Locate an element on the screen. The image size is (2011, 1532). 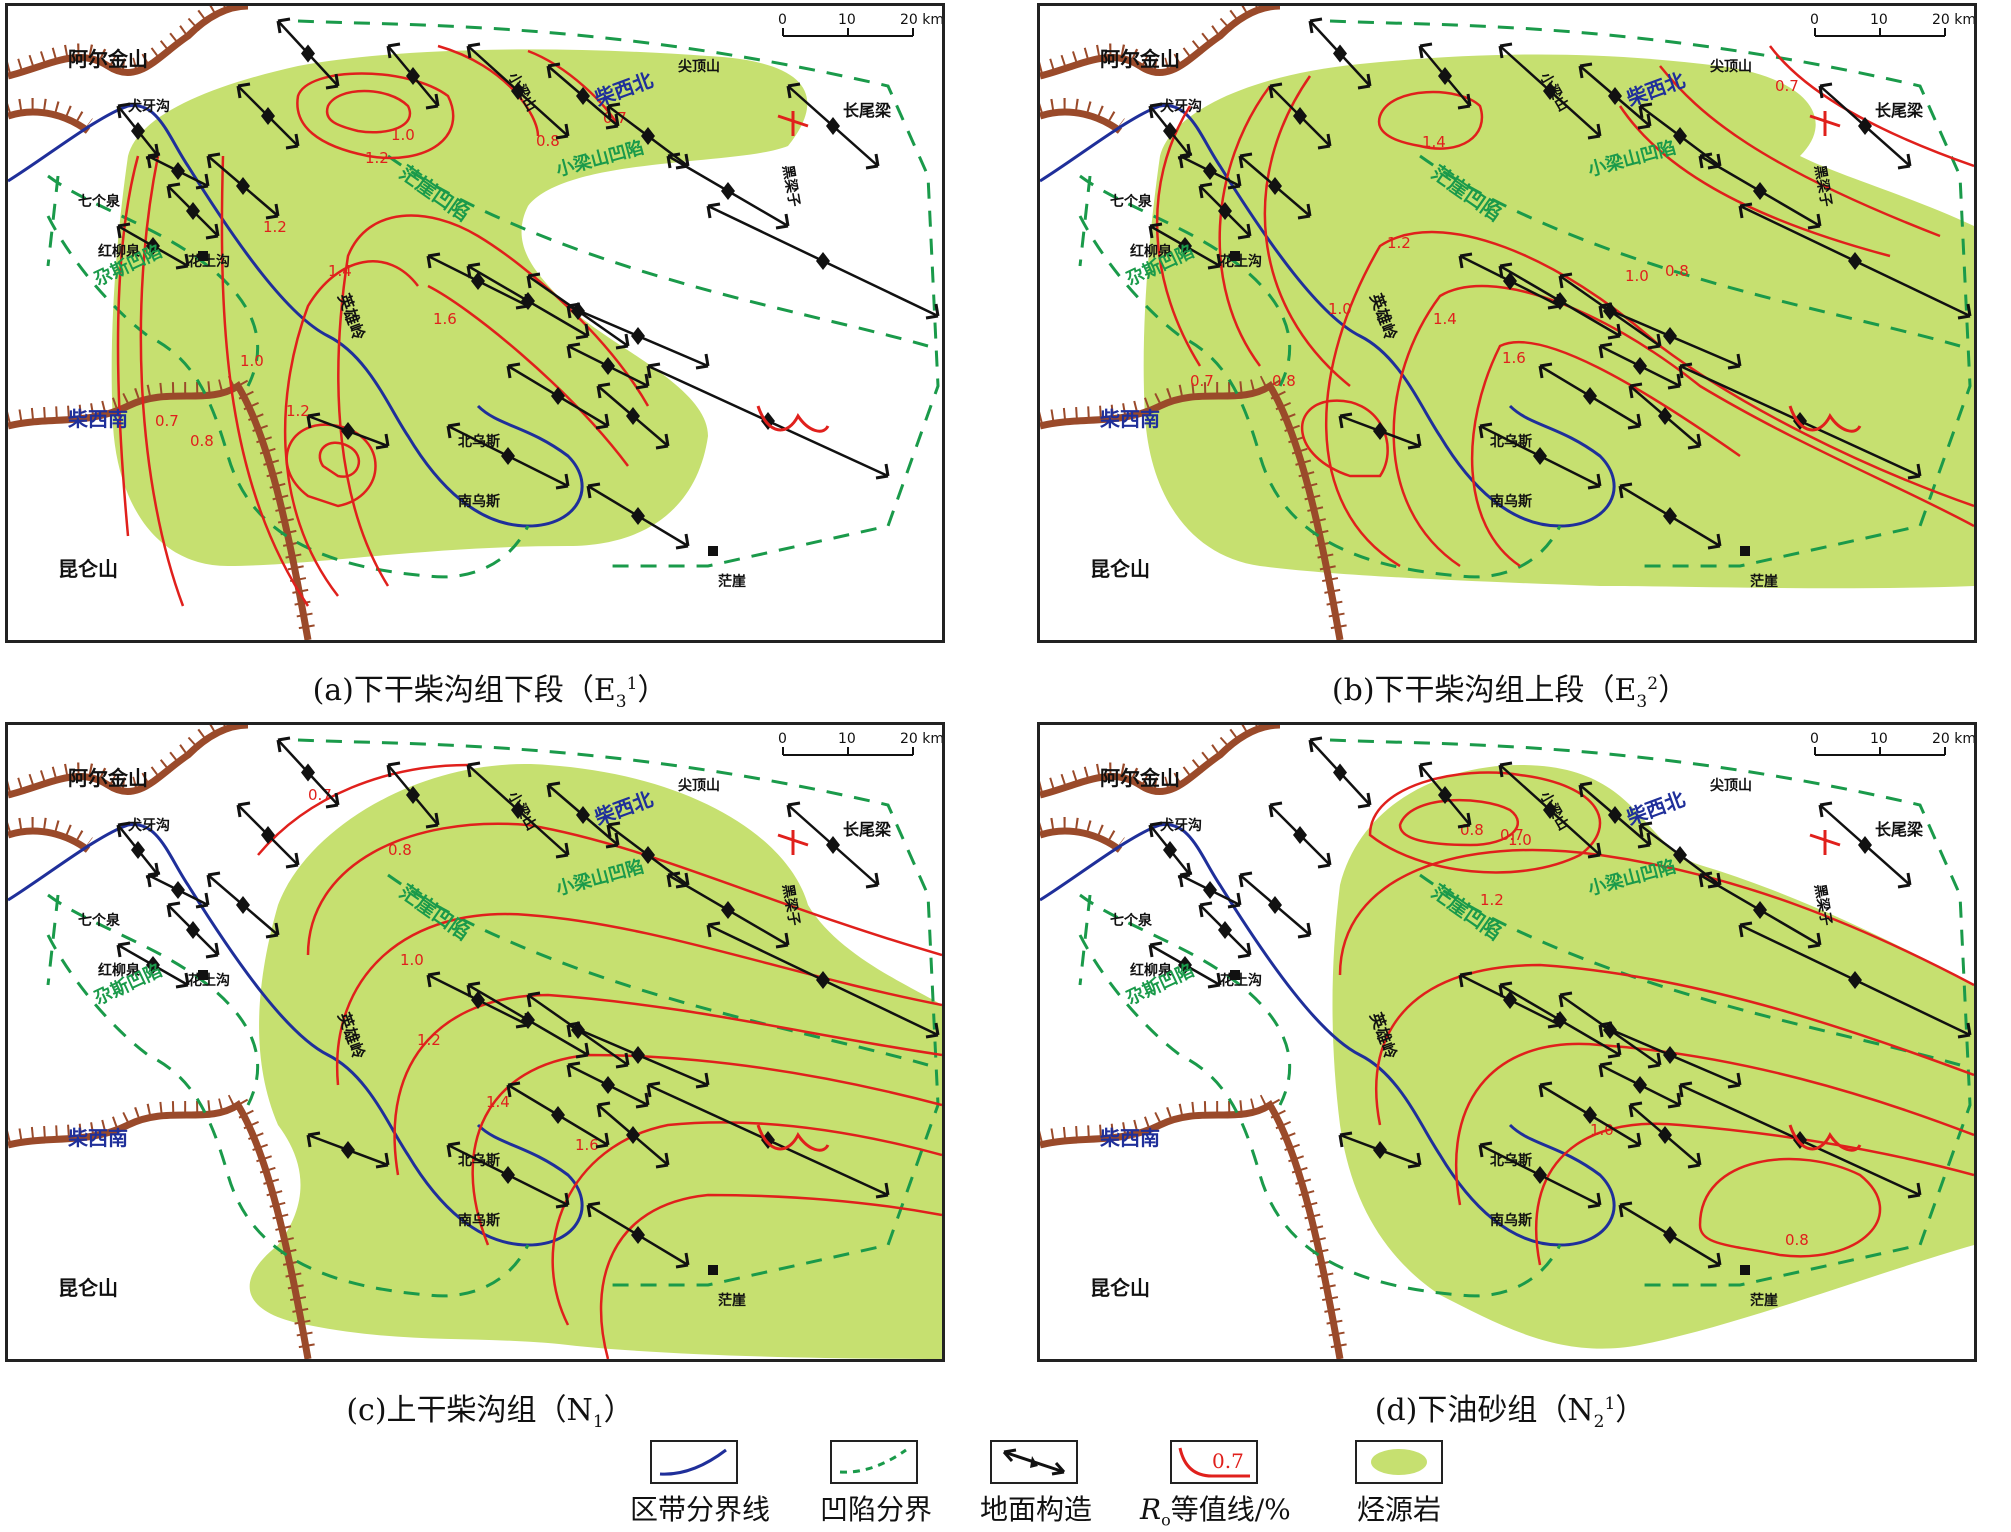
caption-c-end: ） is located at coordinates (618, 1410).